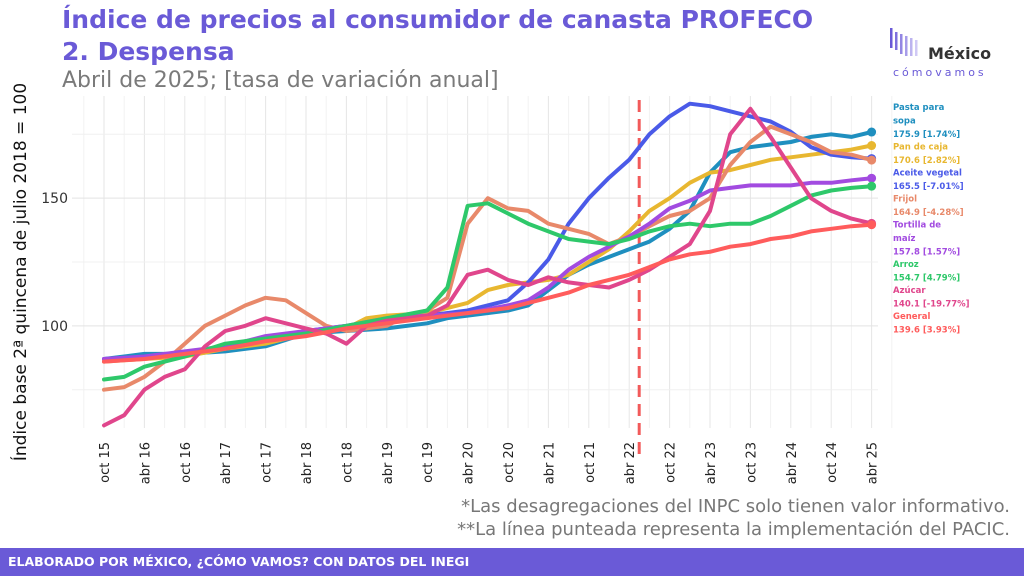 This screenshot has height=576, width=1024. Describe the element at coordinates (904, 122) in the screenshot. I see `series-name-label: sopa` at that location.